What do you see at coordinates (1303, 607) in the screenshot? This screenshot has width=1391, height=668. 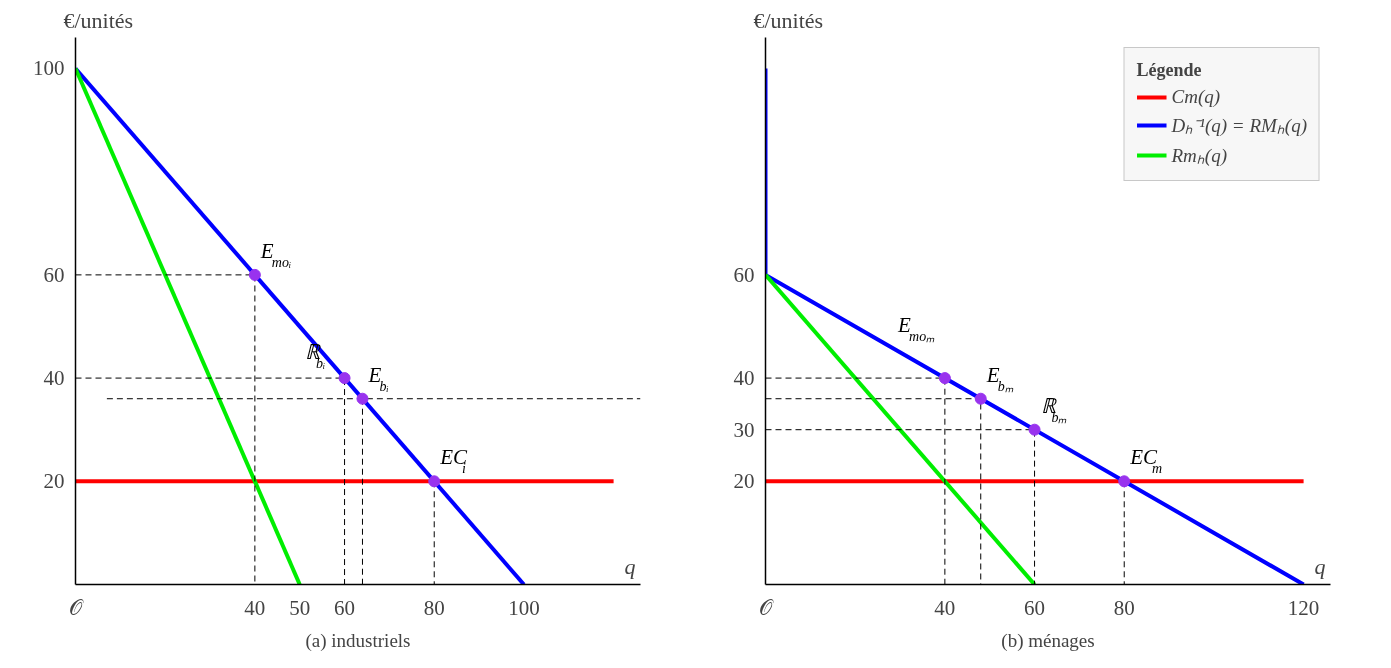 I see `x-tick-label: 120` at bounding box center [1303, 607].